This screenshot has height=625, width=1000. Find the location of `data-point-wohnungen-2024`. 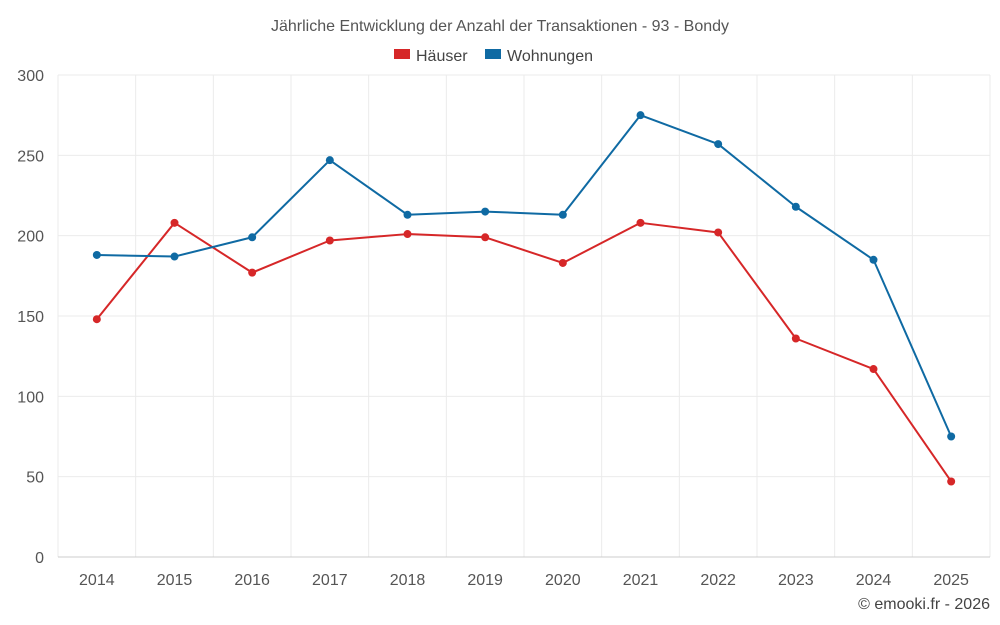

data-point-wohnungen-2024 is located at coordinates (873, 259).